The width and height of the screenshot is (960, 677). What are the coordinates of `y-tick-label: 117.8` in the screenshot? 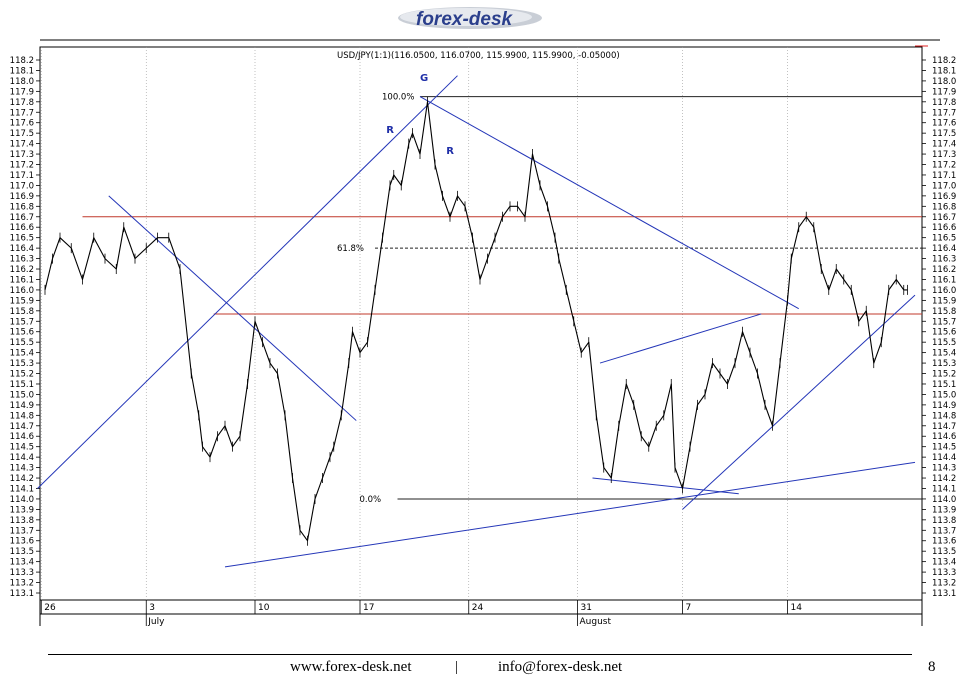 It's located at (944, 103).